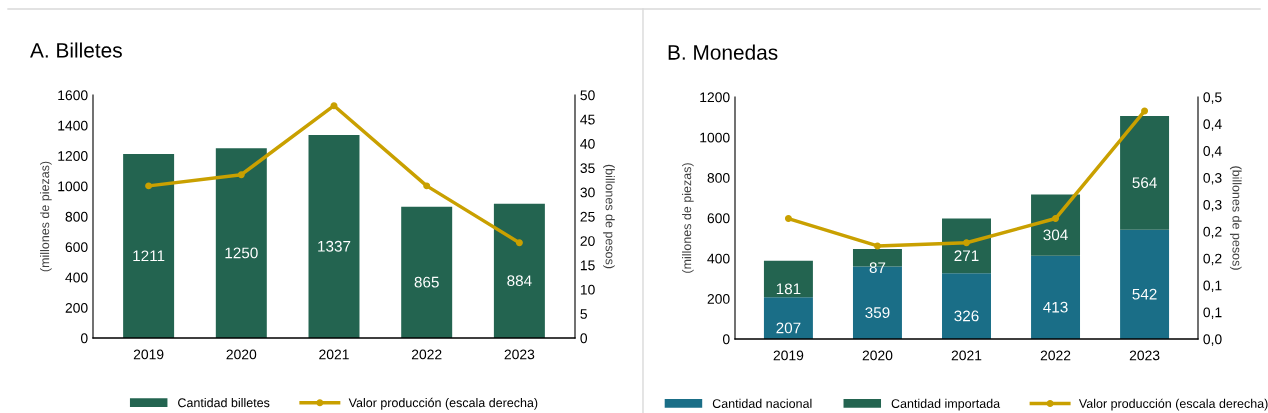 This screenshot has height=413, width=1268. What do you see at coordinates (584, 338) in the screenshot?
I see `y2-tick-label: 0` at bounding box center [584, 338].